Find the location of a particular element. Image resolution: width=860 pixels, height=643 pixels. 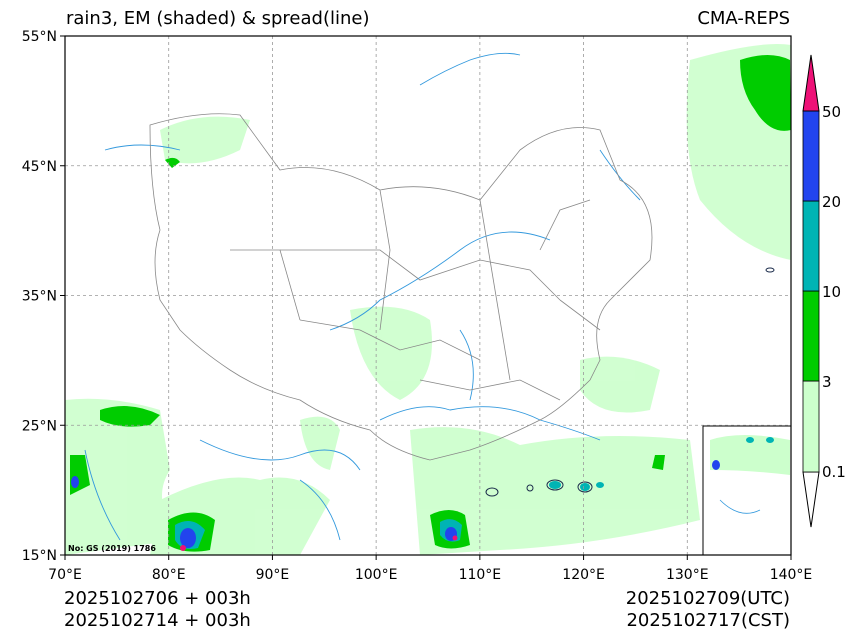

colorbar-min-arrow is located at coordinates (811, 499).